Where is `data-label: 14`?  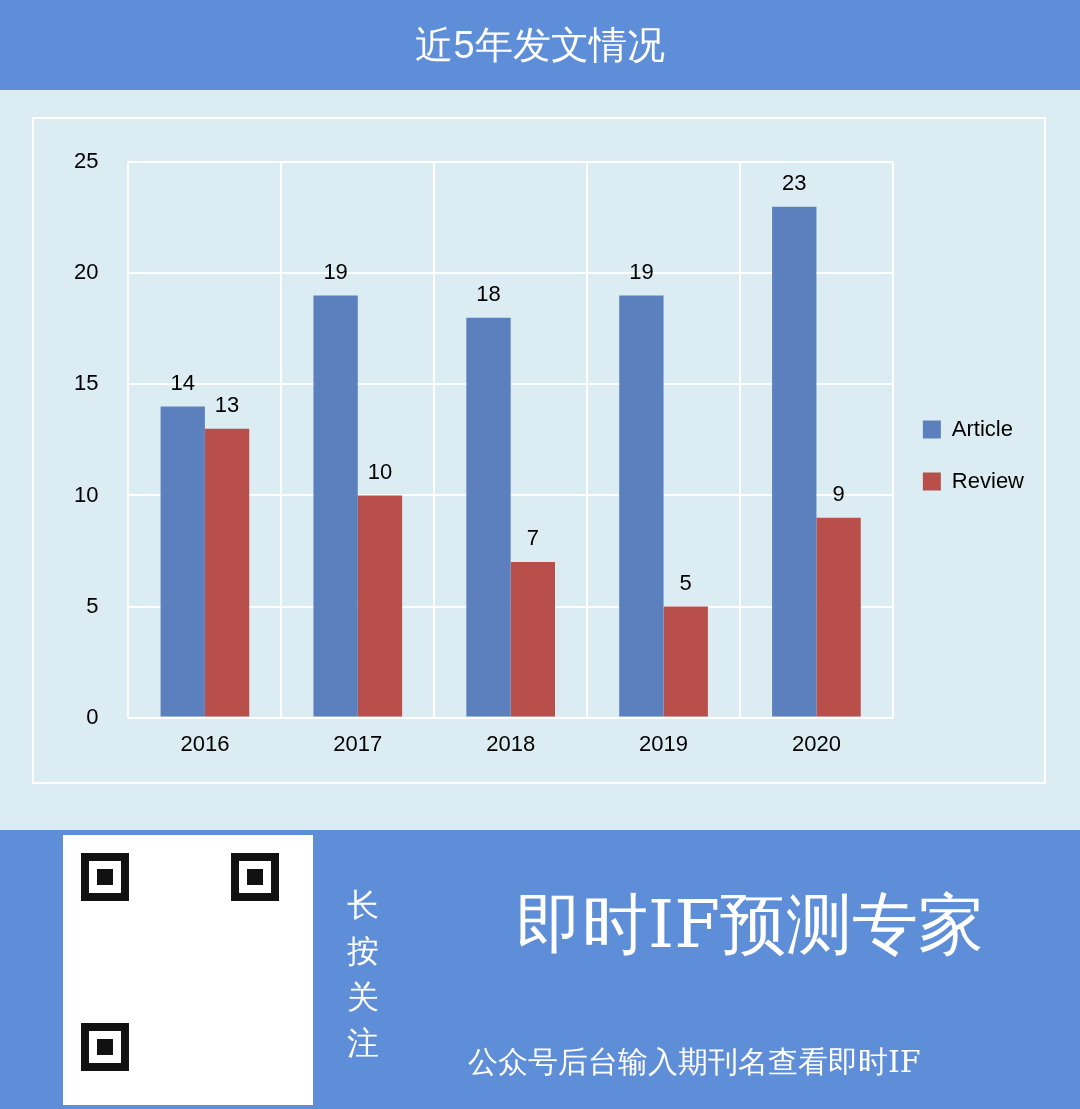
data-label: 14 is located at coordinates (182, 382).